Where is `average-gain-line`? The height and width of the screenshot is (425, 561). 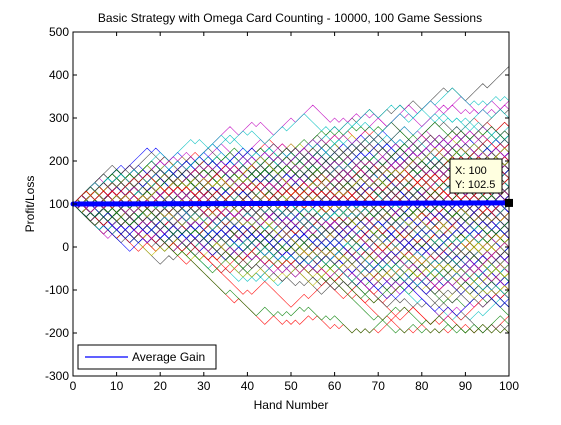 average-gain-line is located at coordinates (291, 203).